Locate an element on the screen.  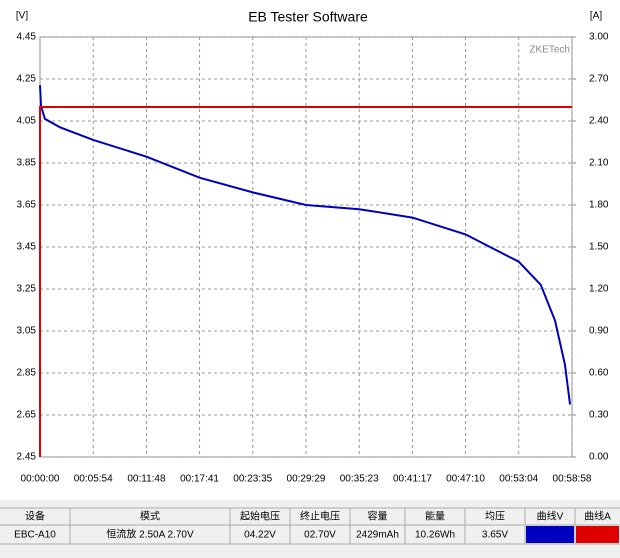
table-header: 曲线A is located at coordinates (597, 516).